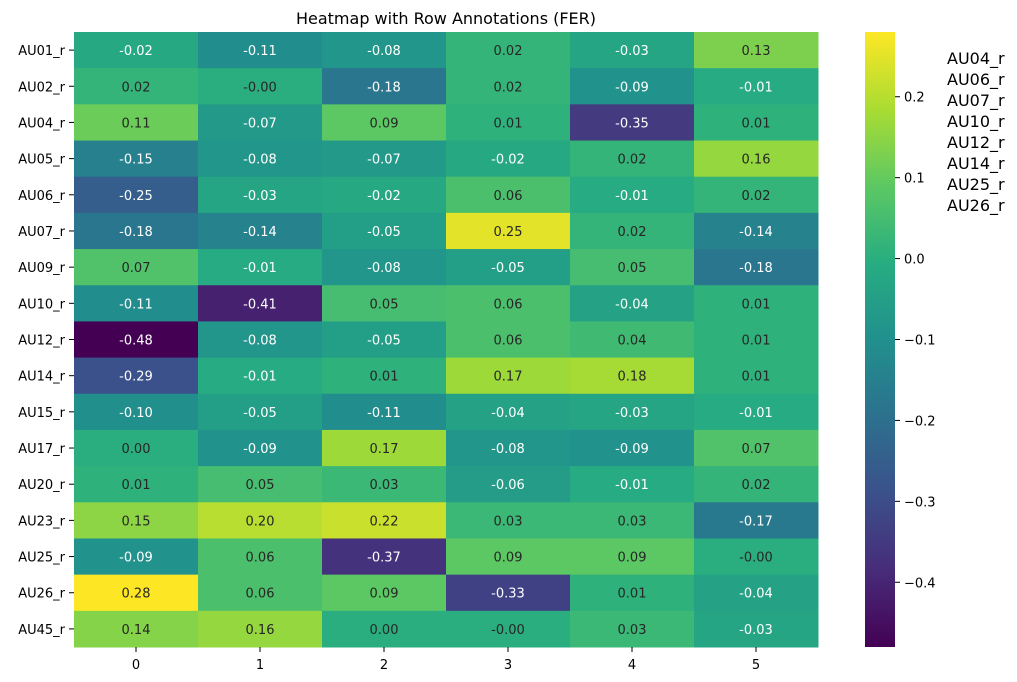 The width and height of the screenshot is (1017, 682). I want to click on cell-value-label: 0.15, so click(136, 521).